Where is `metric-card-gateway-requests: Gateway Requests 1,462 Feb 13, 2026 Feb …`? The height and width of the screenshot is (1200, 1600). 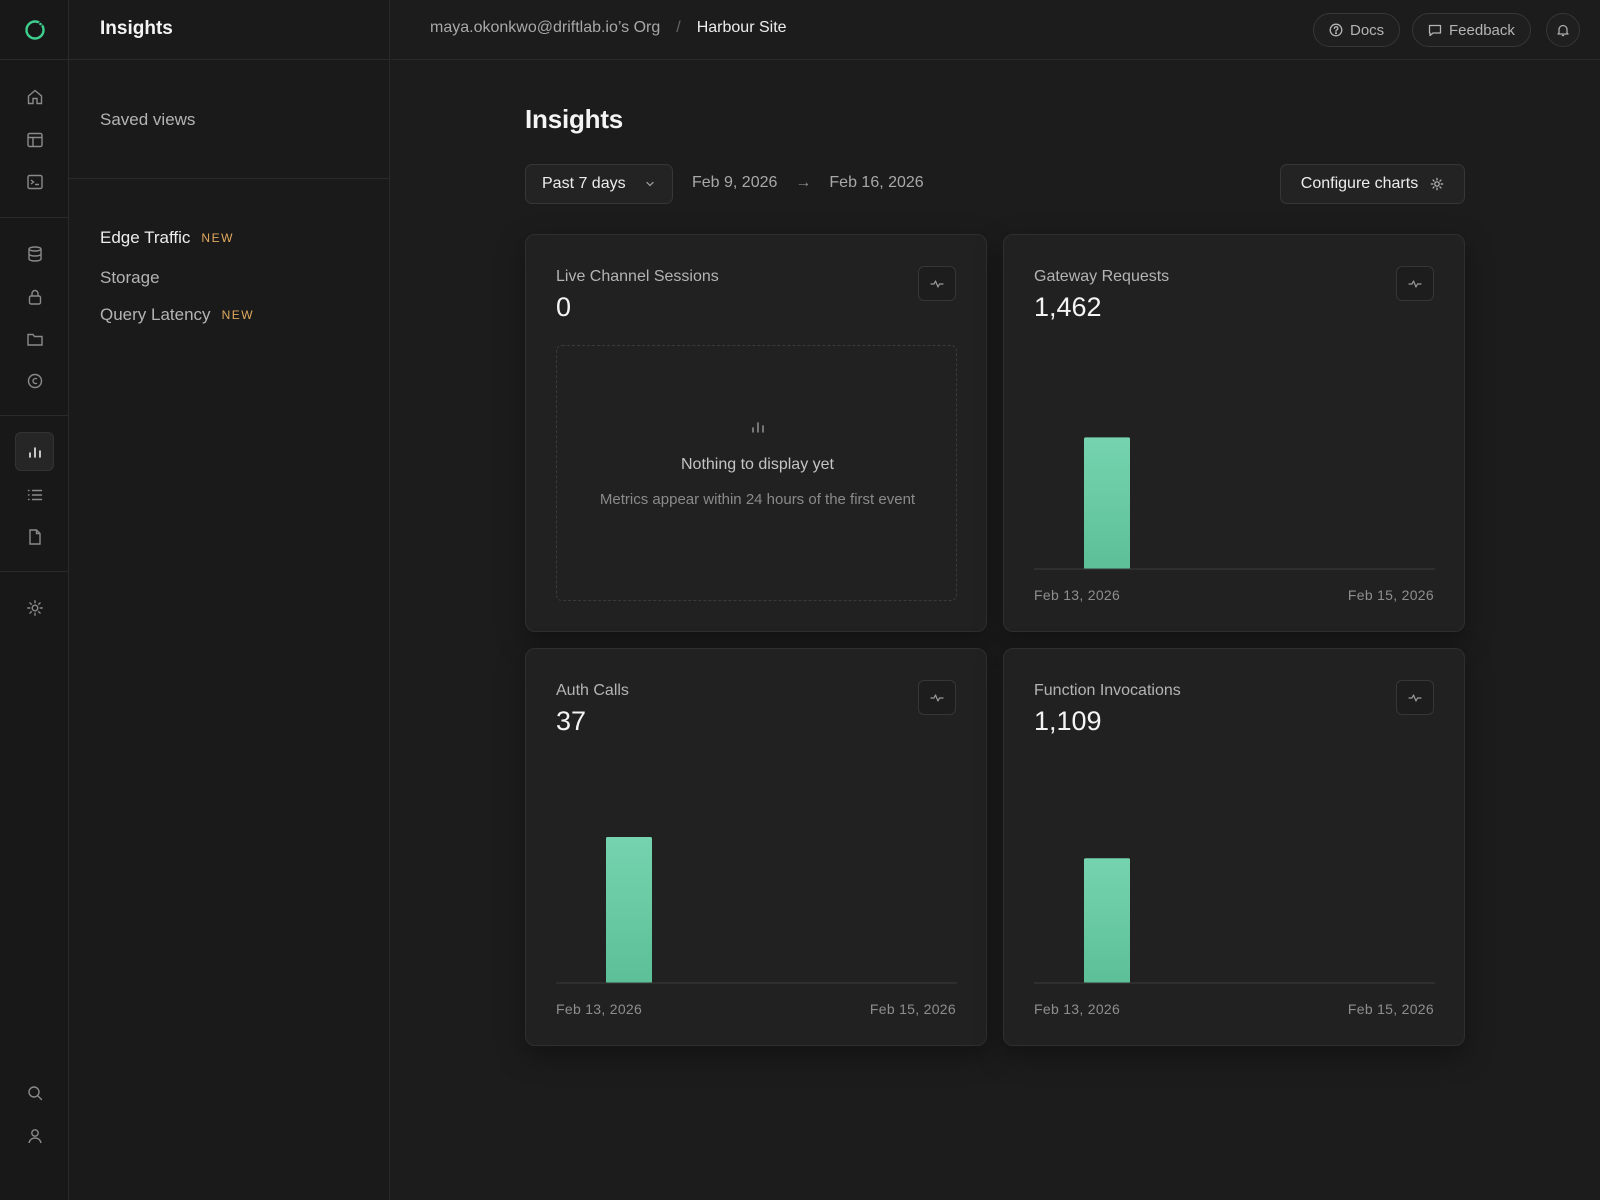
metric-card-gateway-requests: Gateway Requests 1,462 Feb 13, 2026 Feb … is located at coordinates (1234, 433).